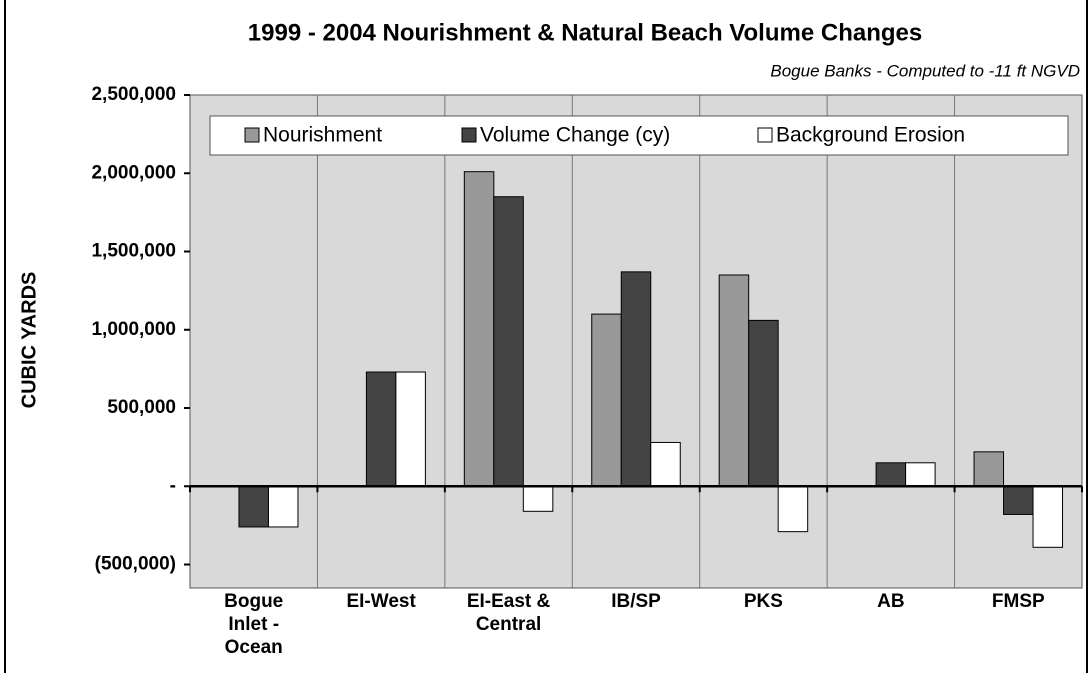  What do you see at coordinates (133, 329) in the screenshot?
I see `y-tick-label: 1,000,000` at bounding box center [133, 329].